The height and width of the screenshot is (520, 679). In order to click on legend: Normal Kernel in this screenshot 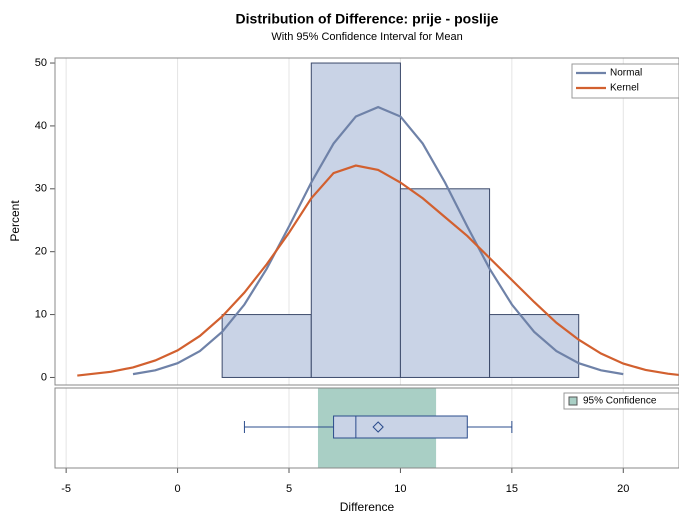, I will do `click(625, 81)`.